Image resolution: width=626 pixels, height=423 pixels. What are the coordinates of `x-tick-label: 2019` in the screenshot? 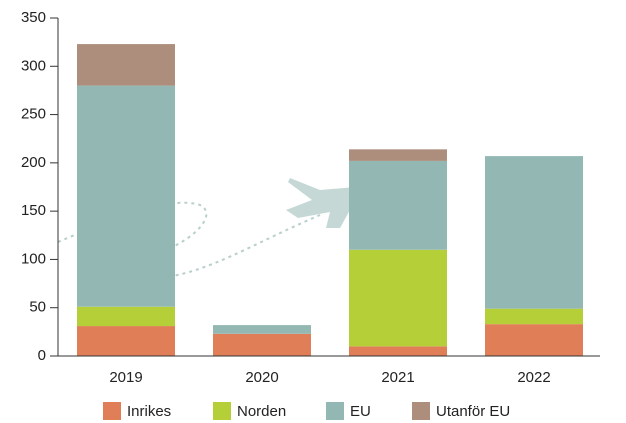 It's located at (125, 377).